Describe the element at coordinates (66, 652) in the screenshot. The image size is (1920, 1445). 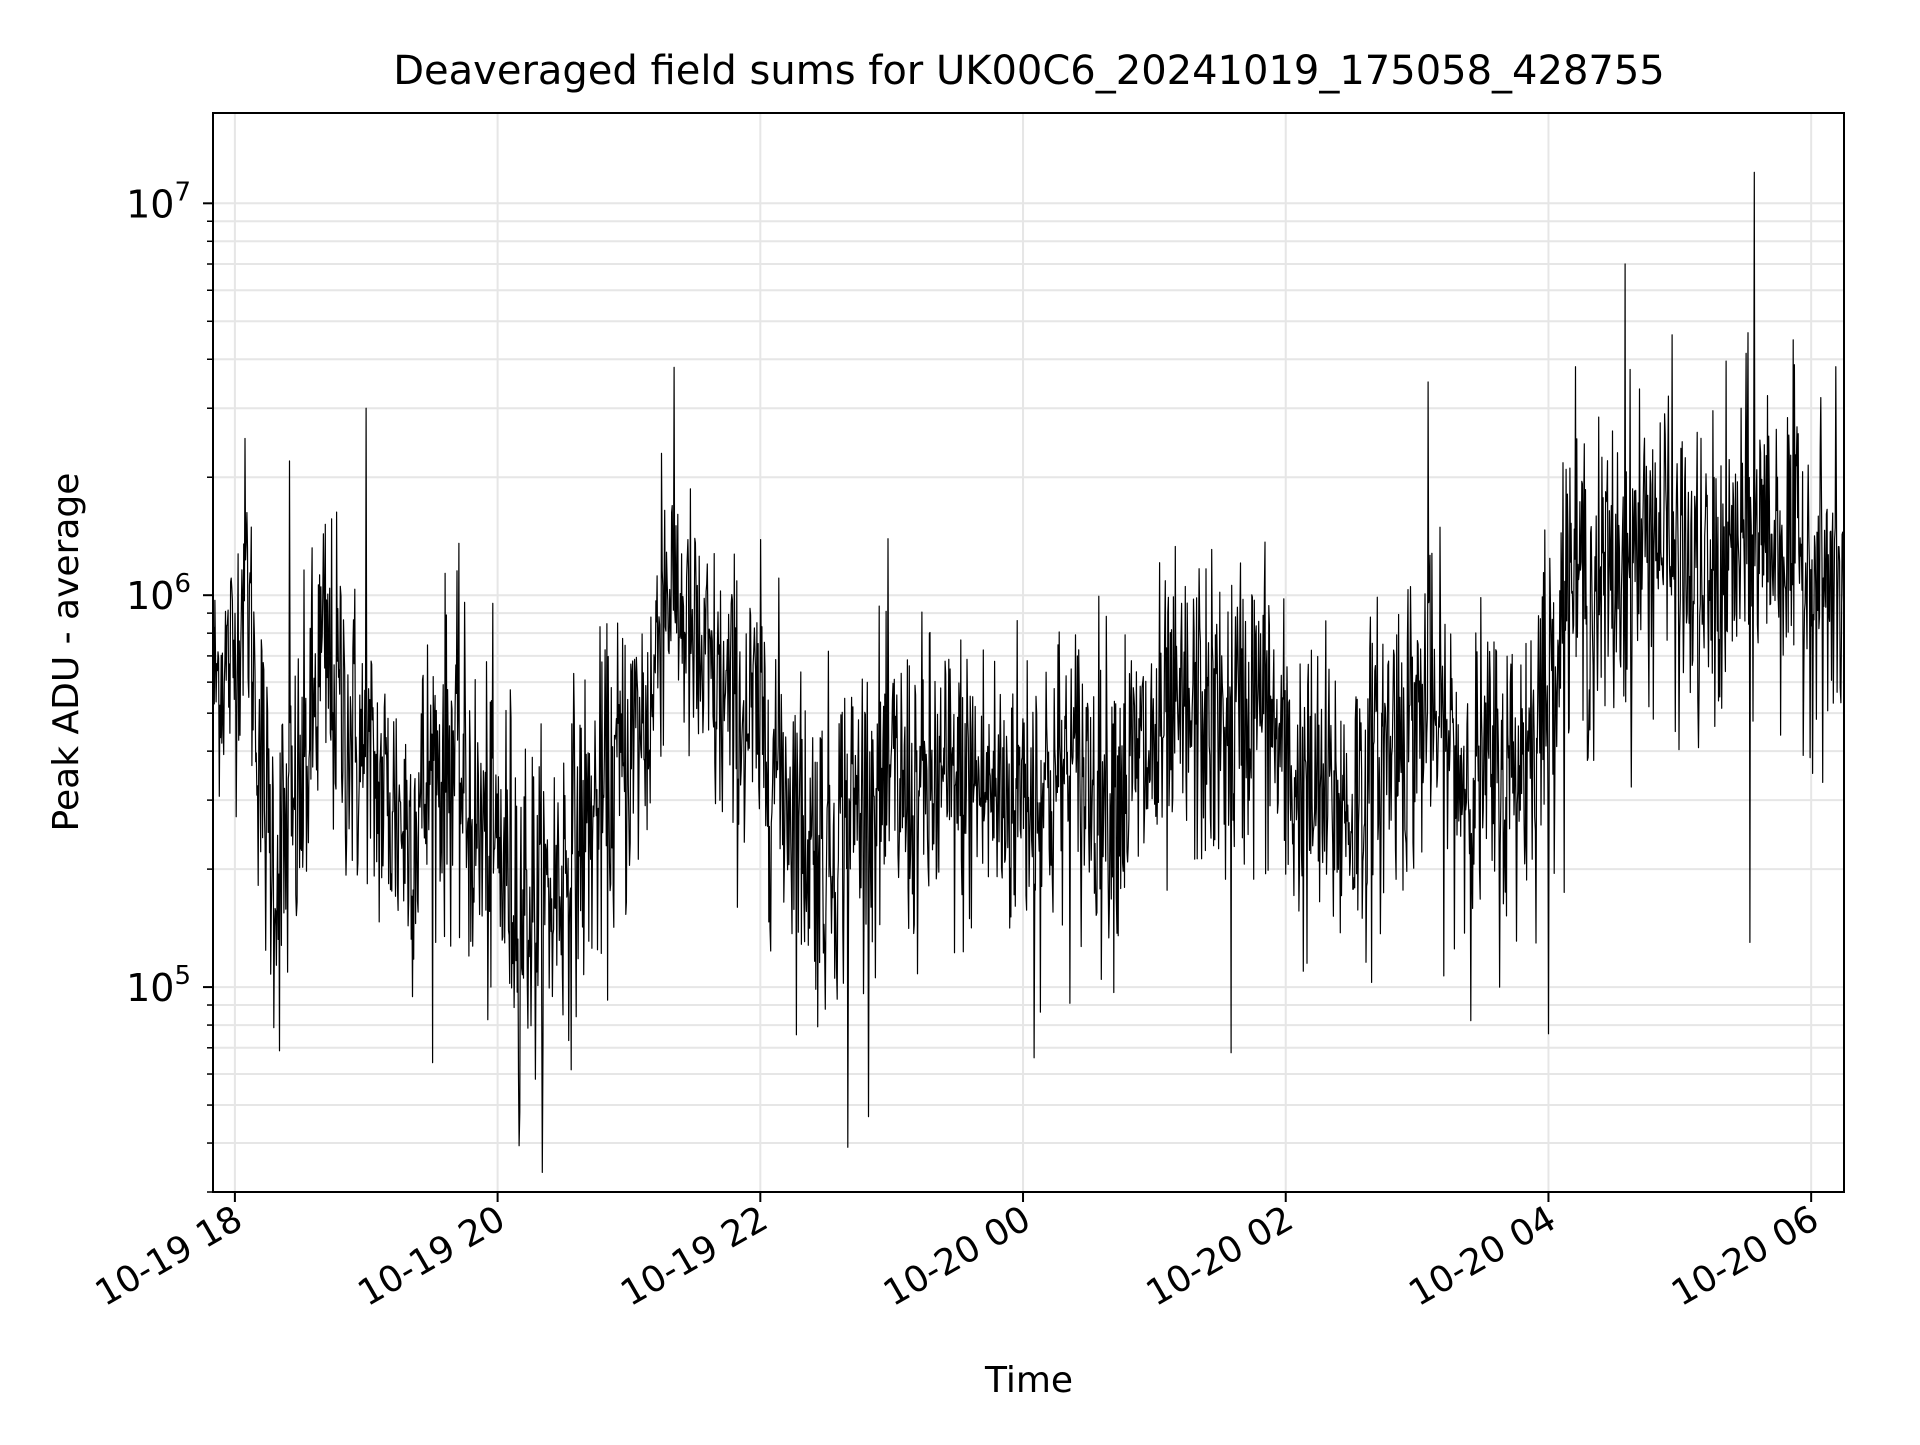
I see `y-axis-label: Peak ADU - average` at that location.